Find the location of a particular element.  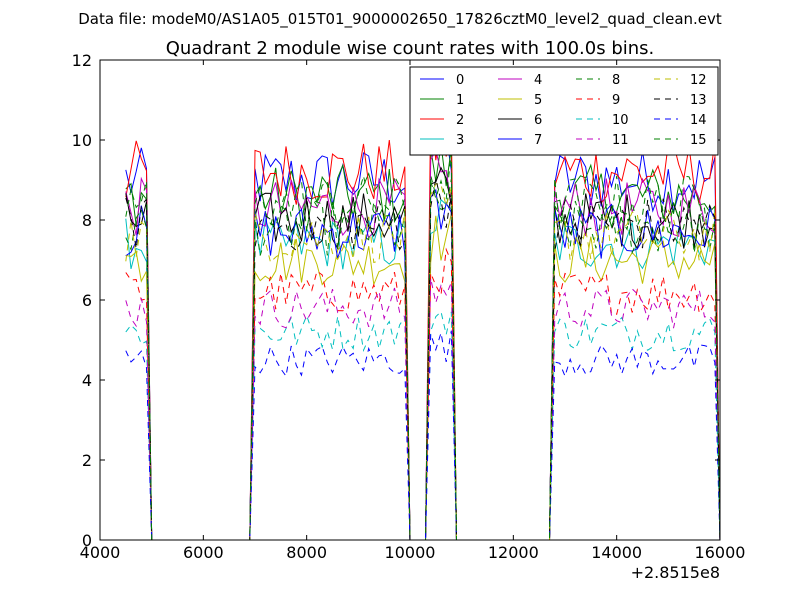

x-tick-label: 14000 is located at coordinates (616, 552).